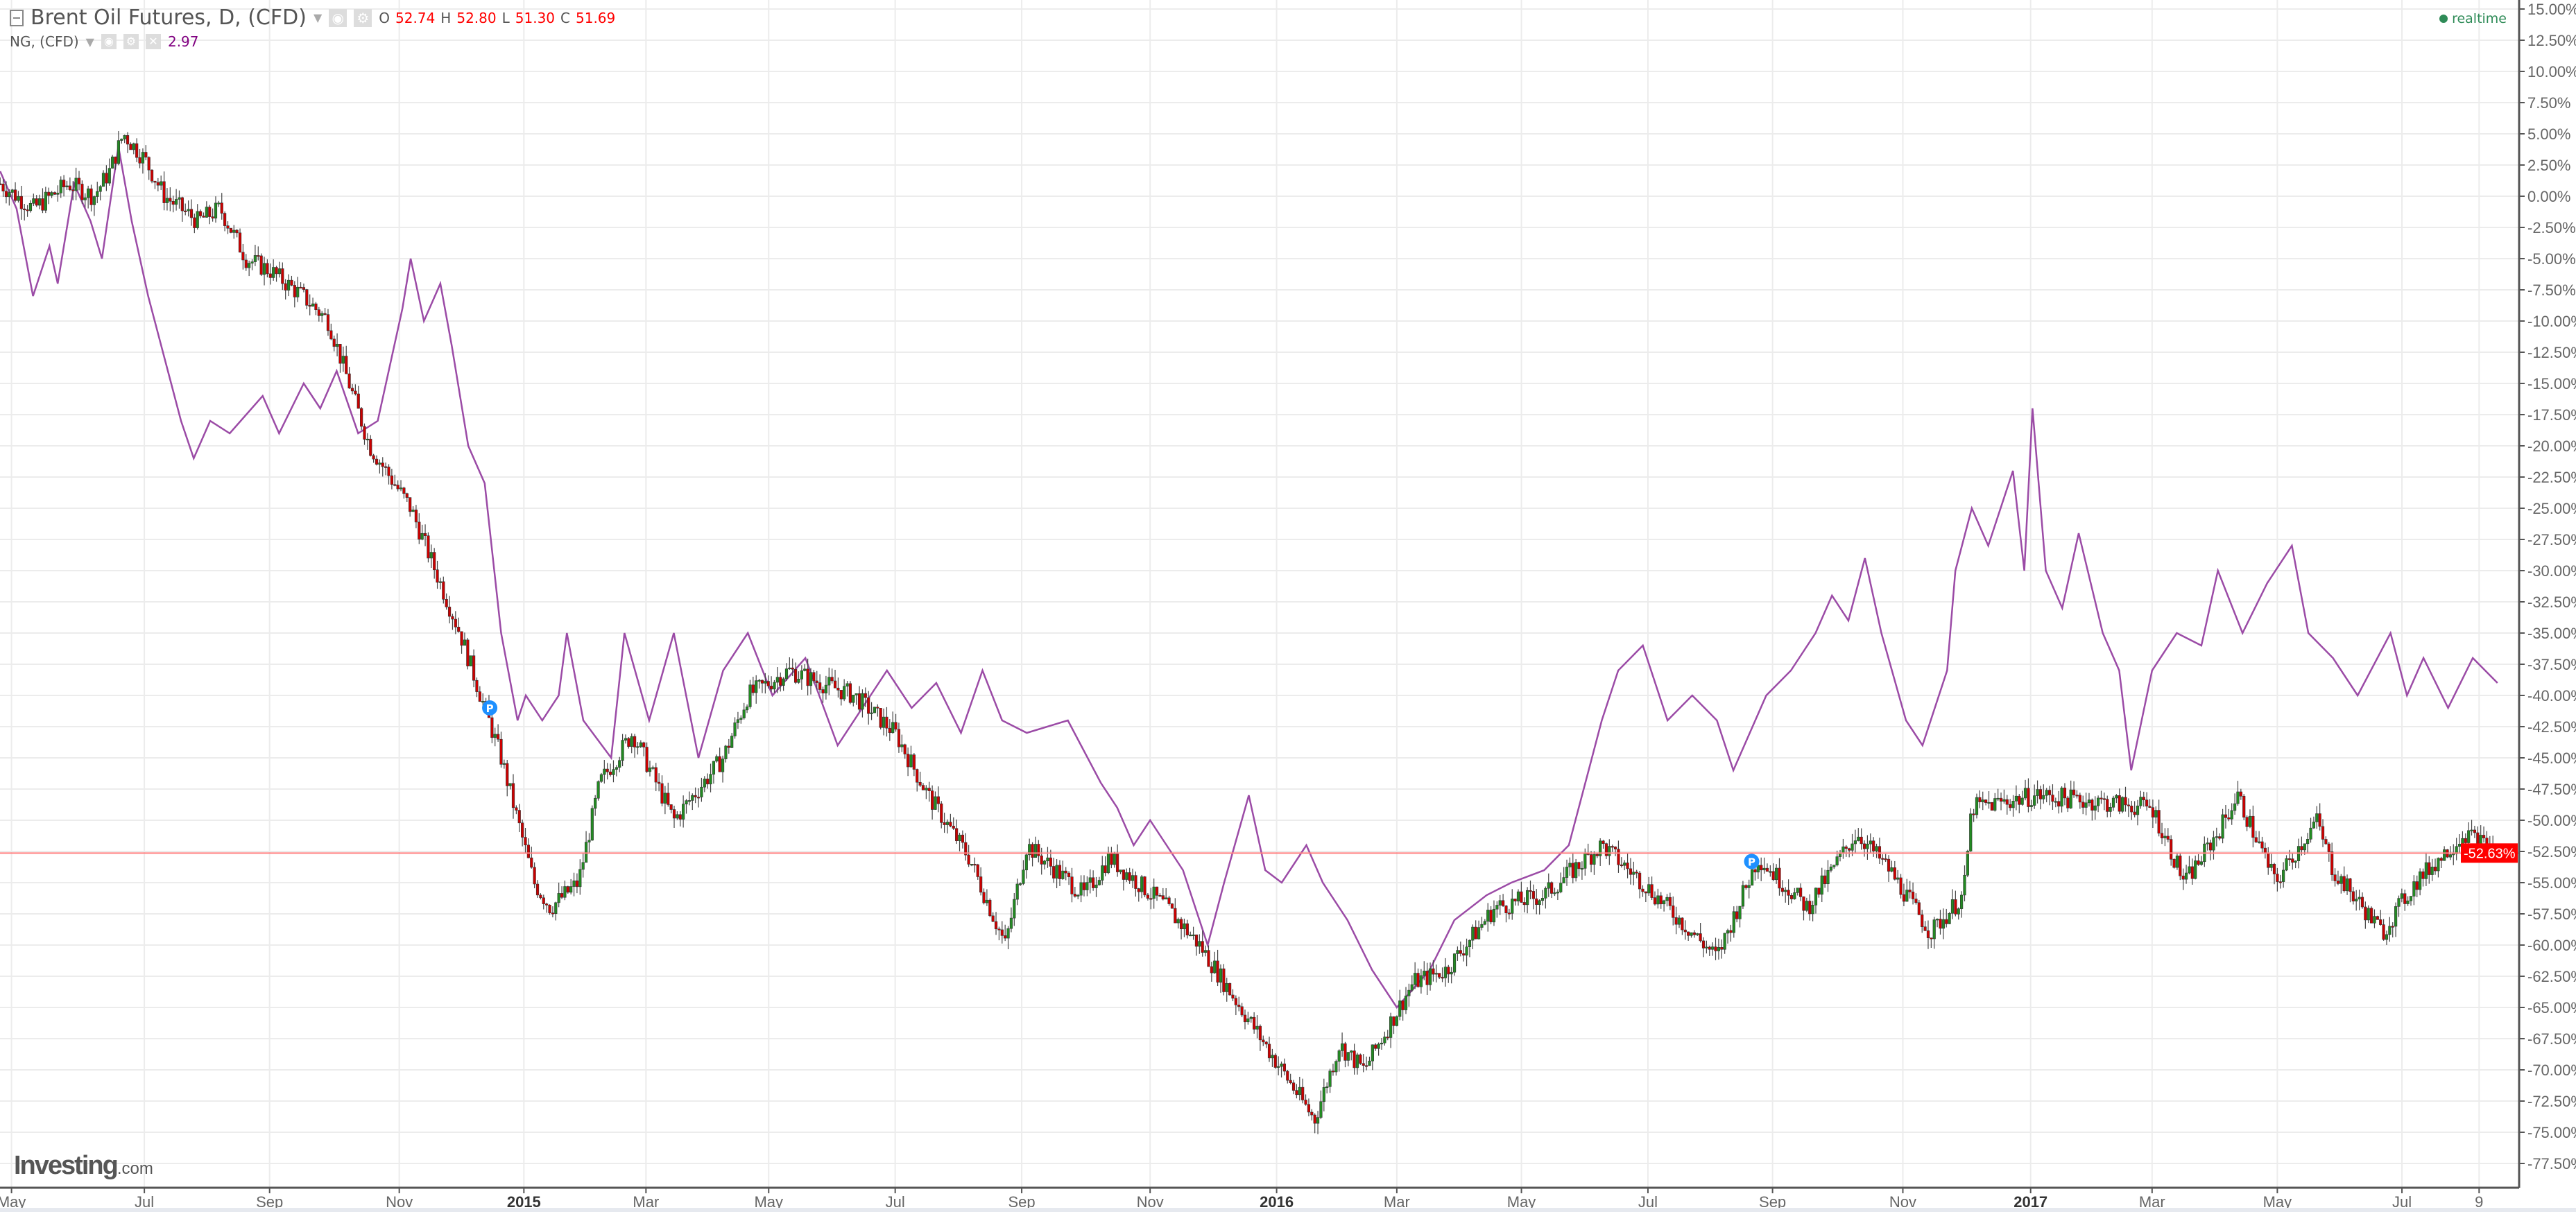 Image resolution: width=2576 pixels, height=1212 pixels. What do you see at coordinates (2551, 539) in the screenshot?
I see `y-tick-label: -27.50%` at bounding box center [2551, 539].